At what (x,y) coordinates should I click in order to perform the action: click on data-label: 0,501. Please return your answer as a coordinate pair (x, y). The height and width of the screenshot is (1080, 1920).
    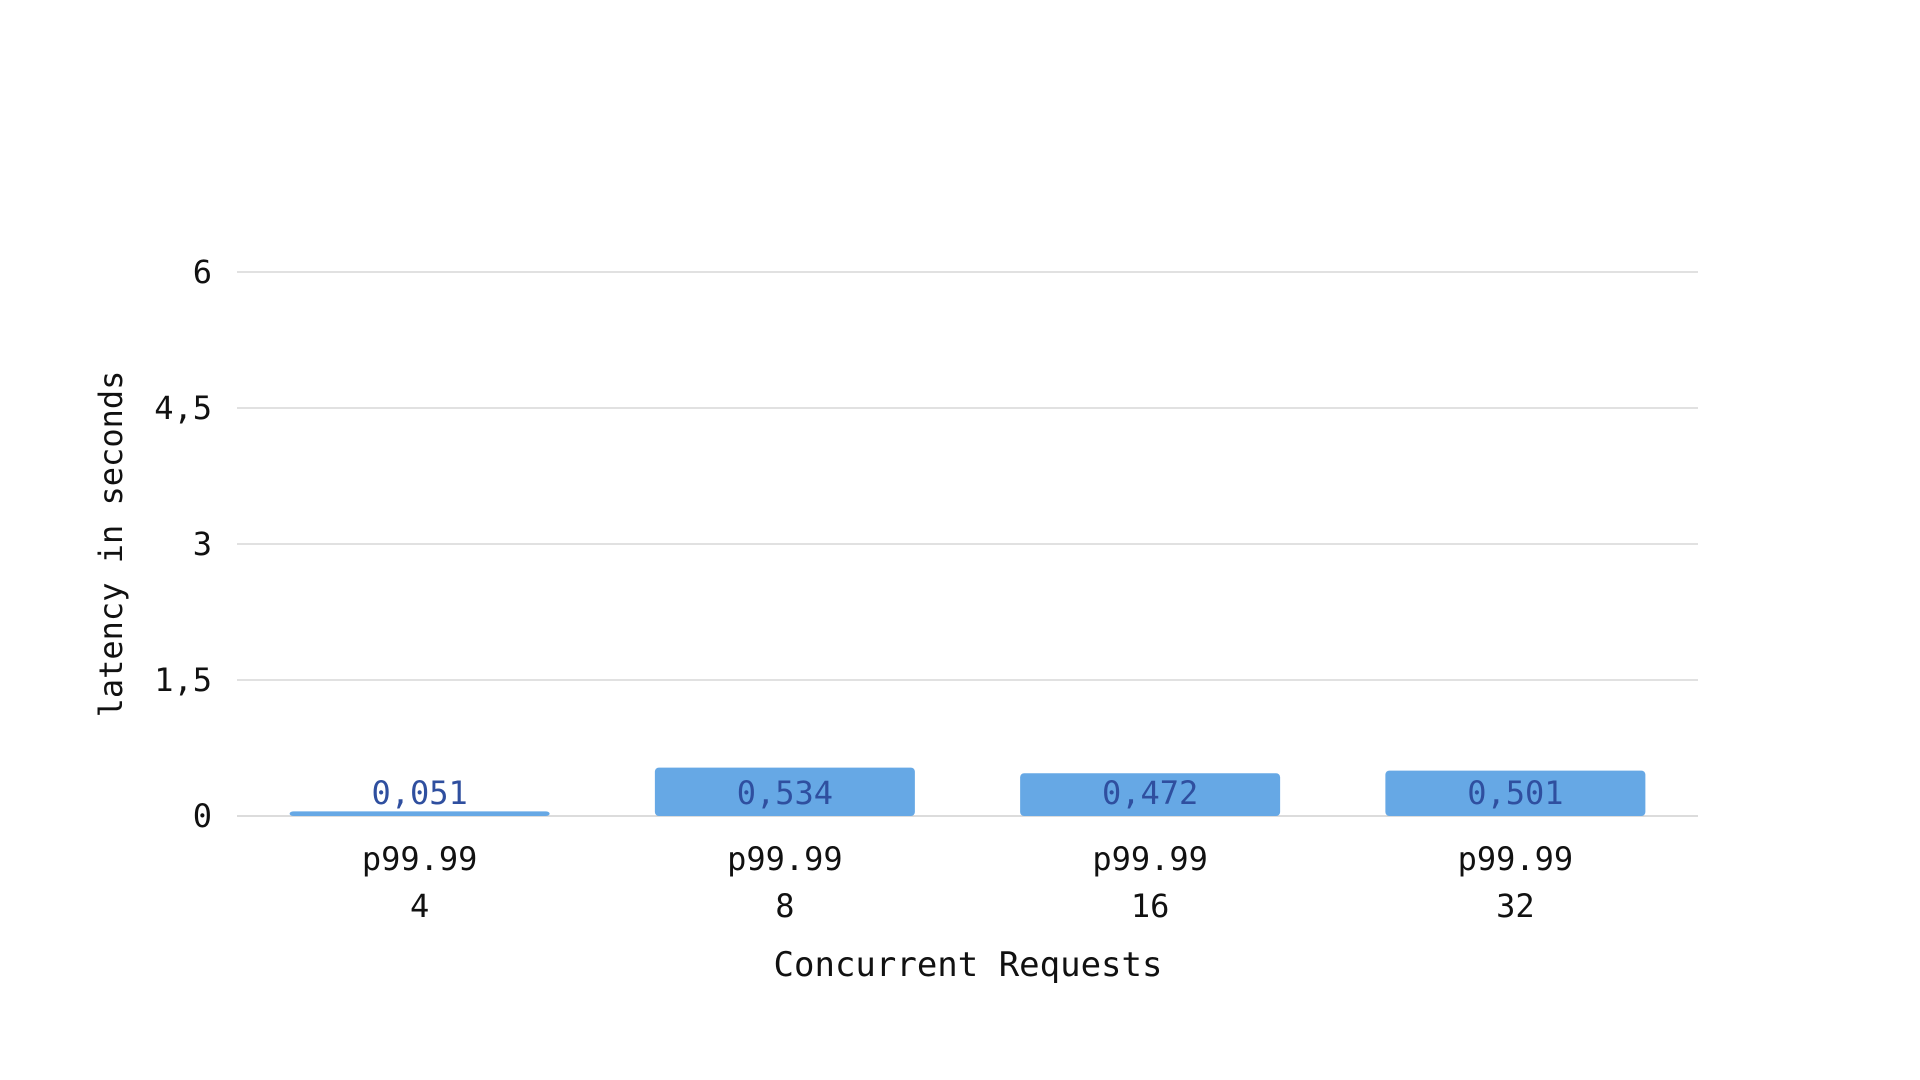
    Looking at the image, I should click on (1515, 793).